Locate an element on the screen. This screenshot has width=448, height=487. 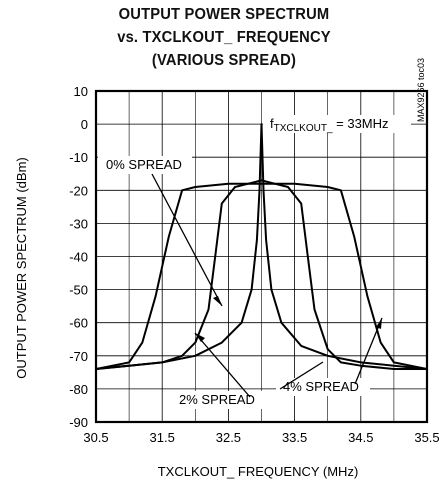
freq-annotation-suffix: = 33MHz is located at coordinates (361, 123).